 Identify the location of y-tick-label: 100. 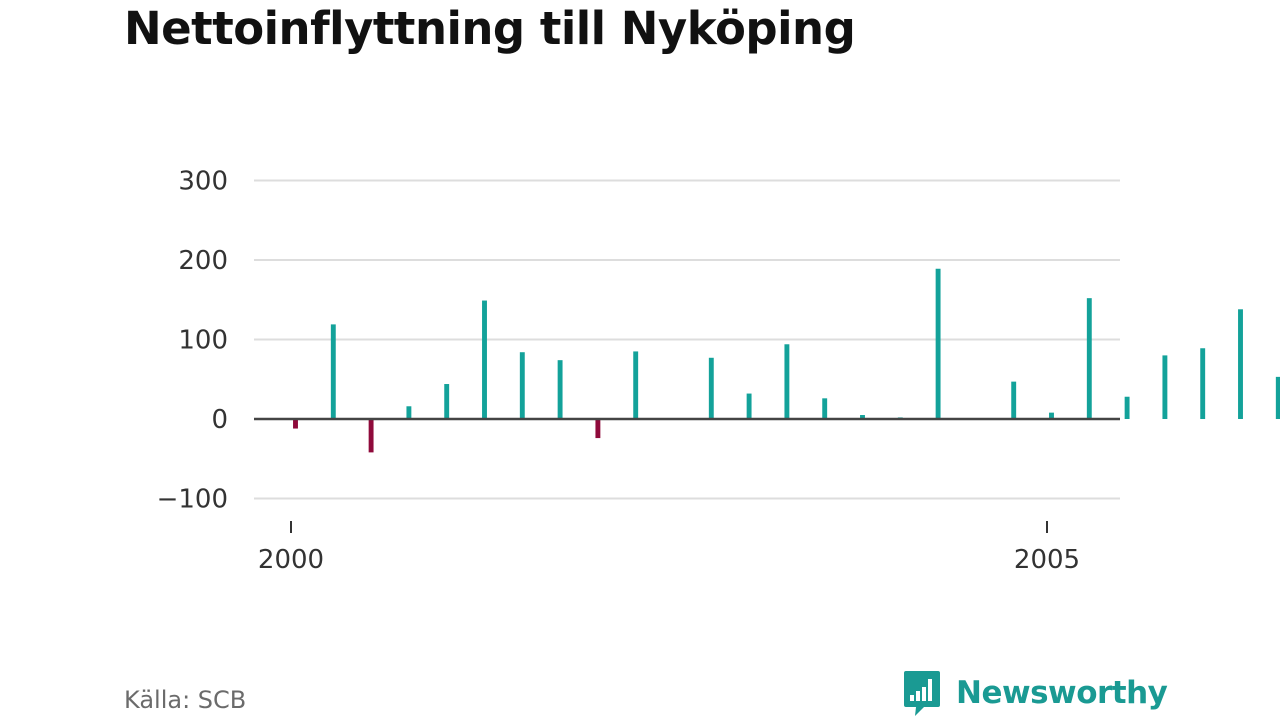
(203, 341).